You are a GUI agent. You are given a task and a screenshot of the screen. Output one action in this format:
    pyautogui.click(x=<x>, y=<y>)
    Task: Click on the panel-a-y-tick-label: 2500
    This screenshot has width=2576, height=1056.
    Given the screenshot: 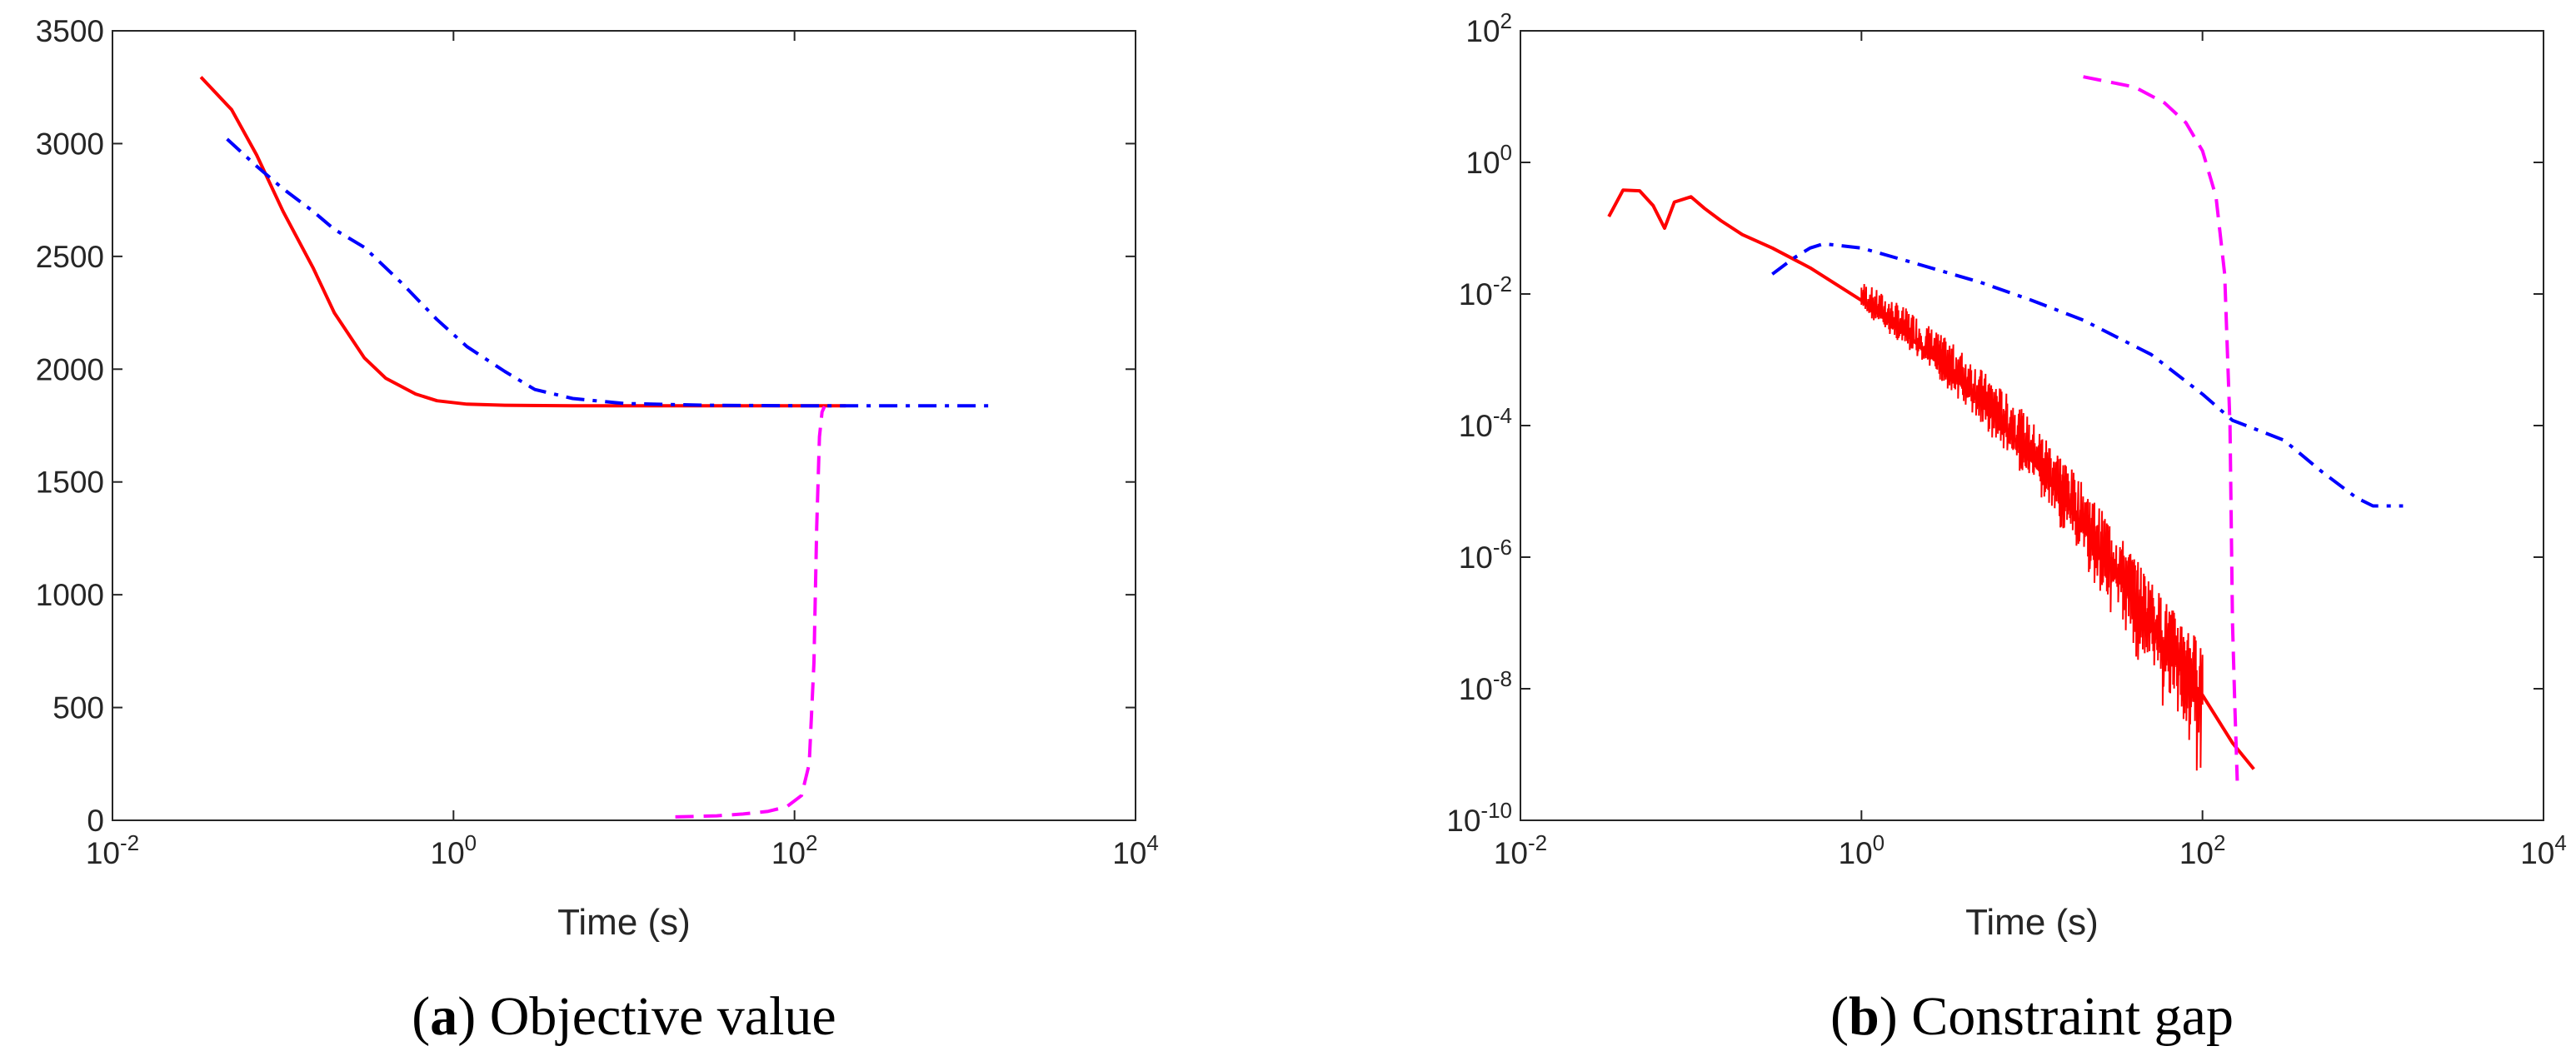 What is the action you would take?
    pyautogui.click(x=70, y=257)
    